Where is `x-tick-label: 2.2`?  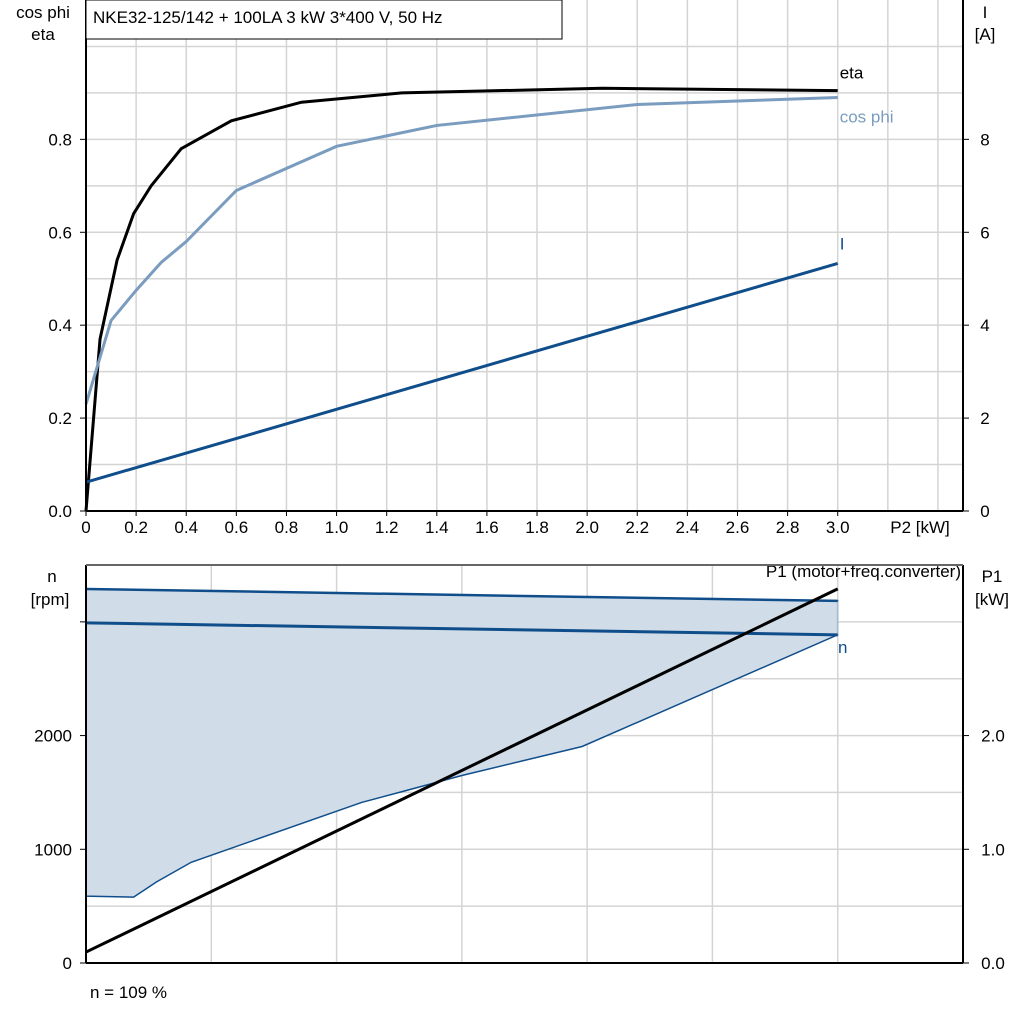 x-tick-label: 2.2 is located at coordinates (637, 527).